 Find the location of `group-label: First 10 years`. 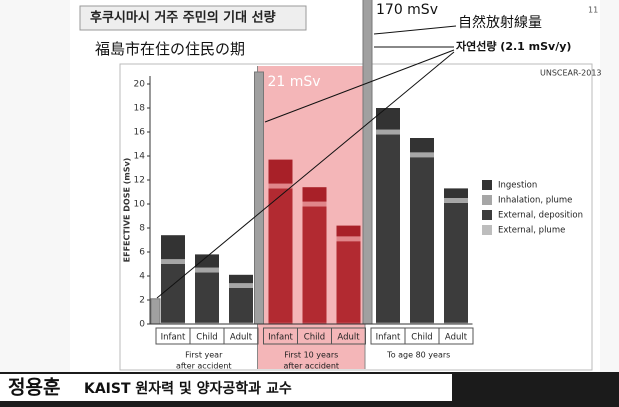

group-label: First 10 years is located at coordinates (311, 355).